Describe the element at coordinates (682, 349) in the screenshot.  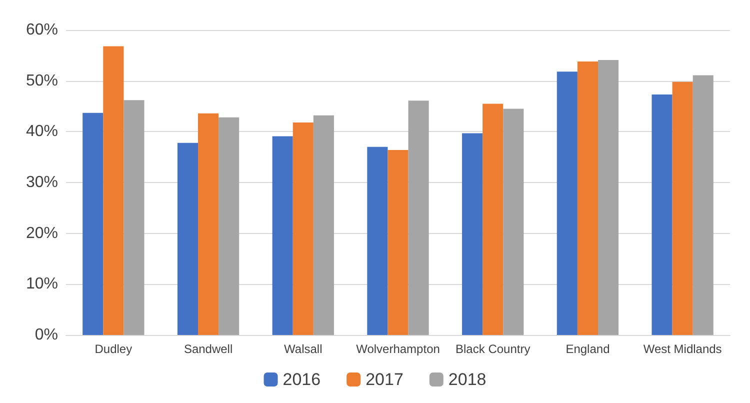
I see `x-tick-label: West Midlands` at that location.